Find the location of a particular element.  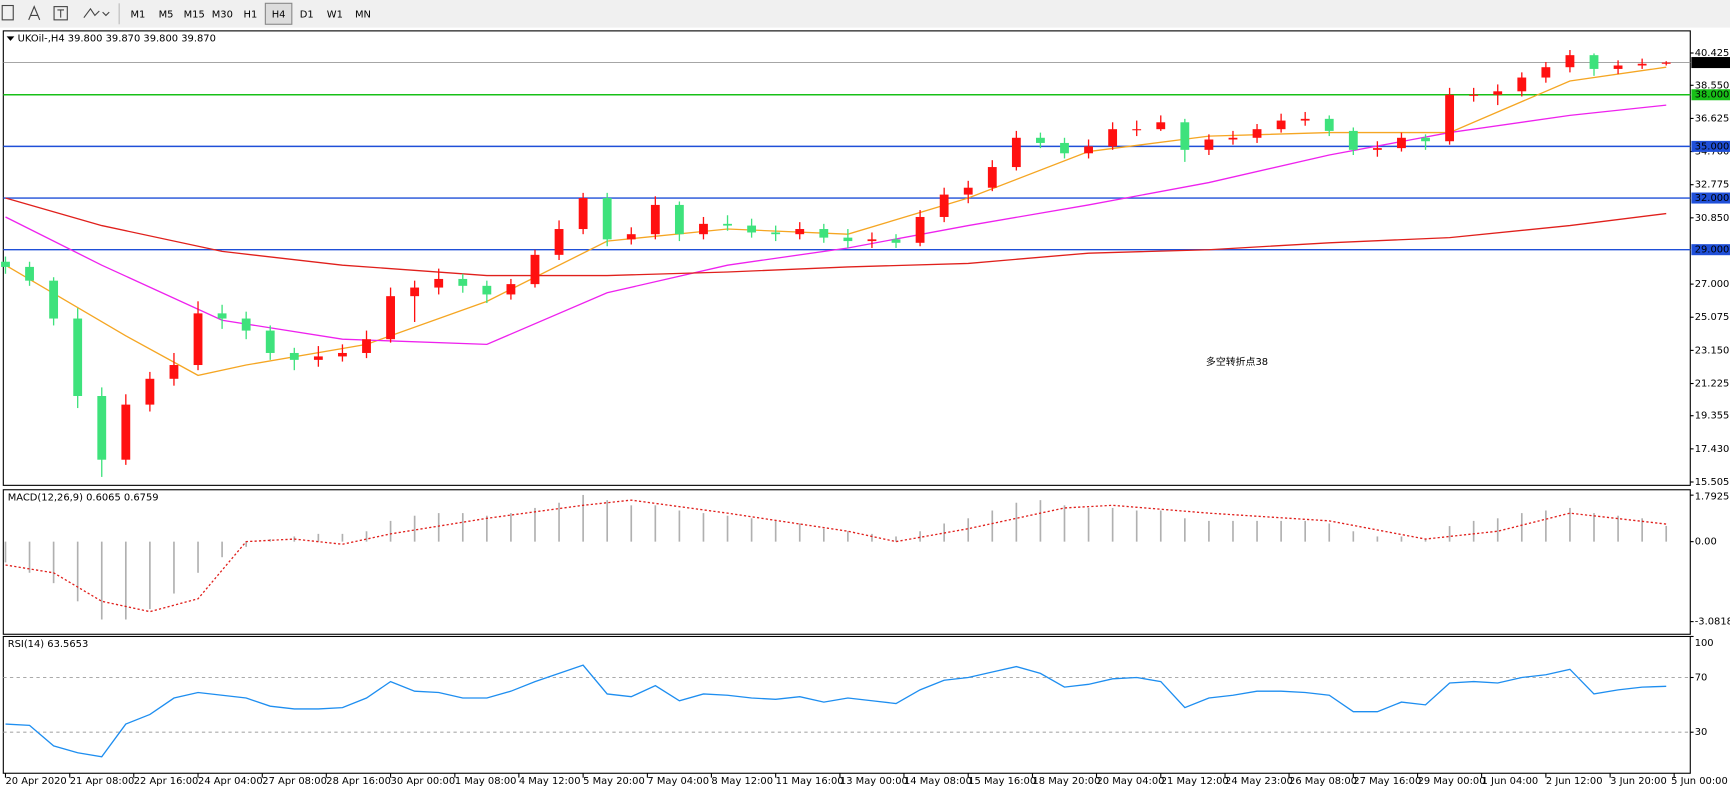

level-label: 35.000 is located at coordinates (1712, 146).